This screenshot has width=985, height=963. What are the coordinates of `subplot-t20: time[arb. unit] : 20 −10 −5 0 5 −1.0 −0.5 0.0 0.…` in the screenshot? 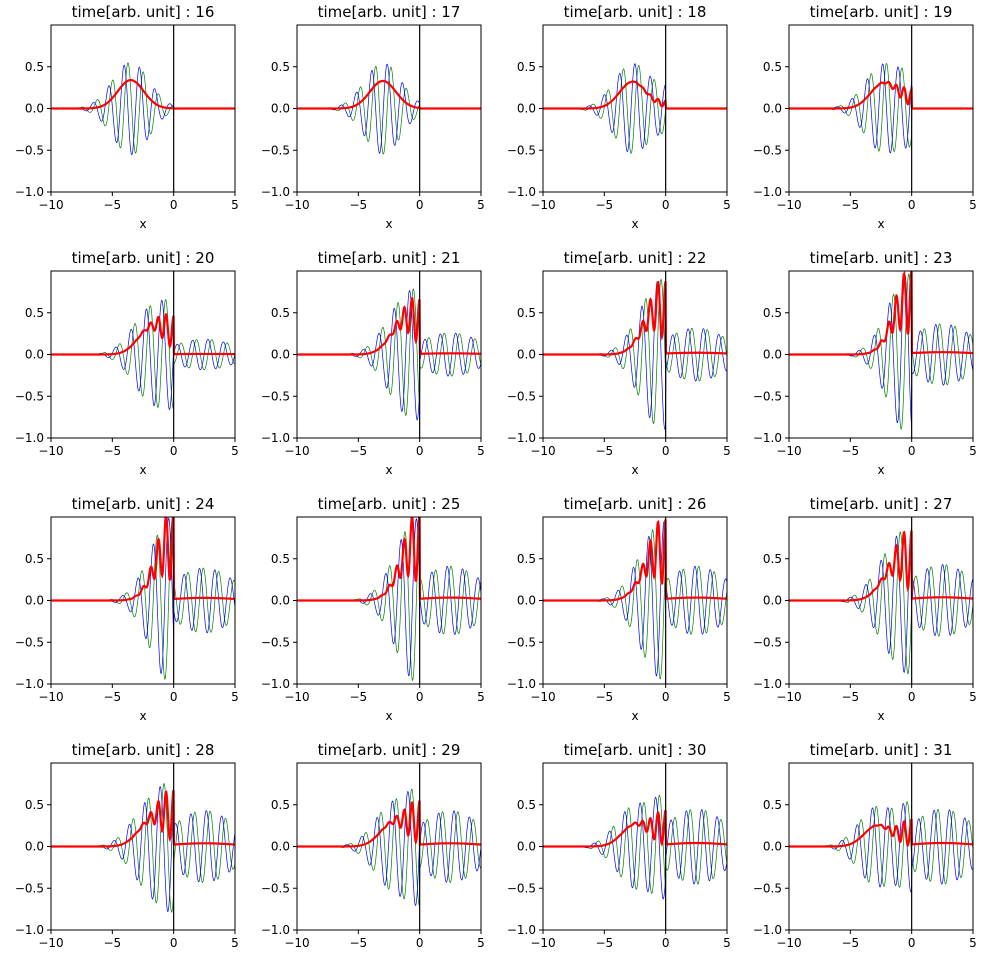 It's located at (127, 363).